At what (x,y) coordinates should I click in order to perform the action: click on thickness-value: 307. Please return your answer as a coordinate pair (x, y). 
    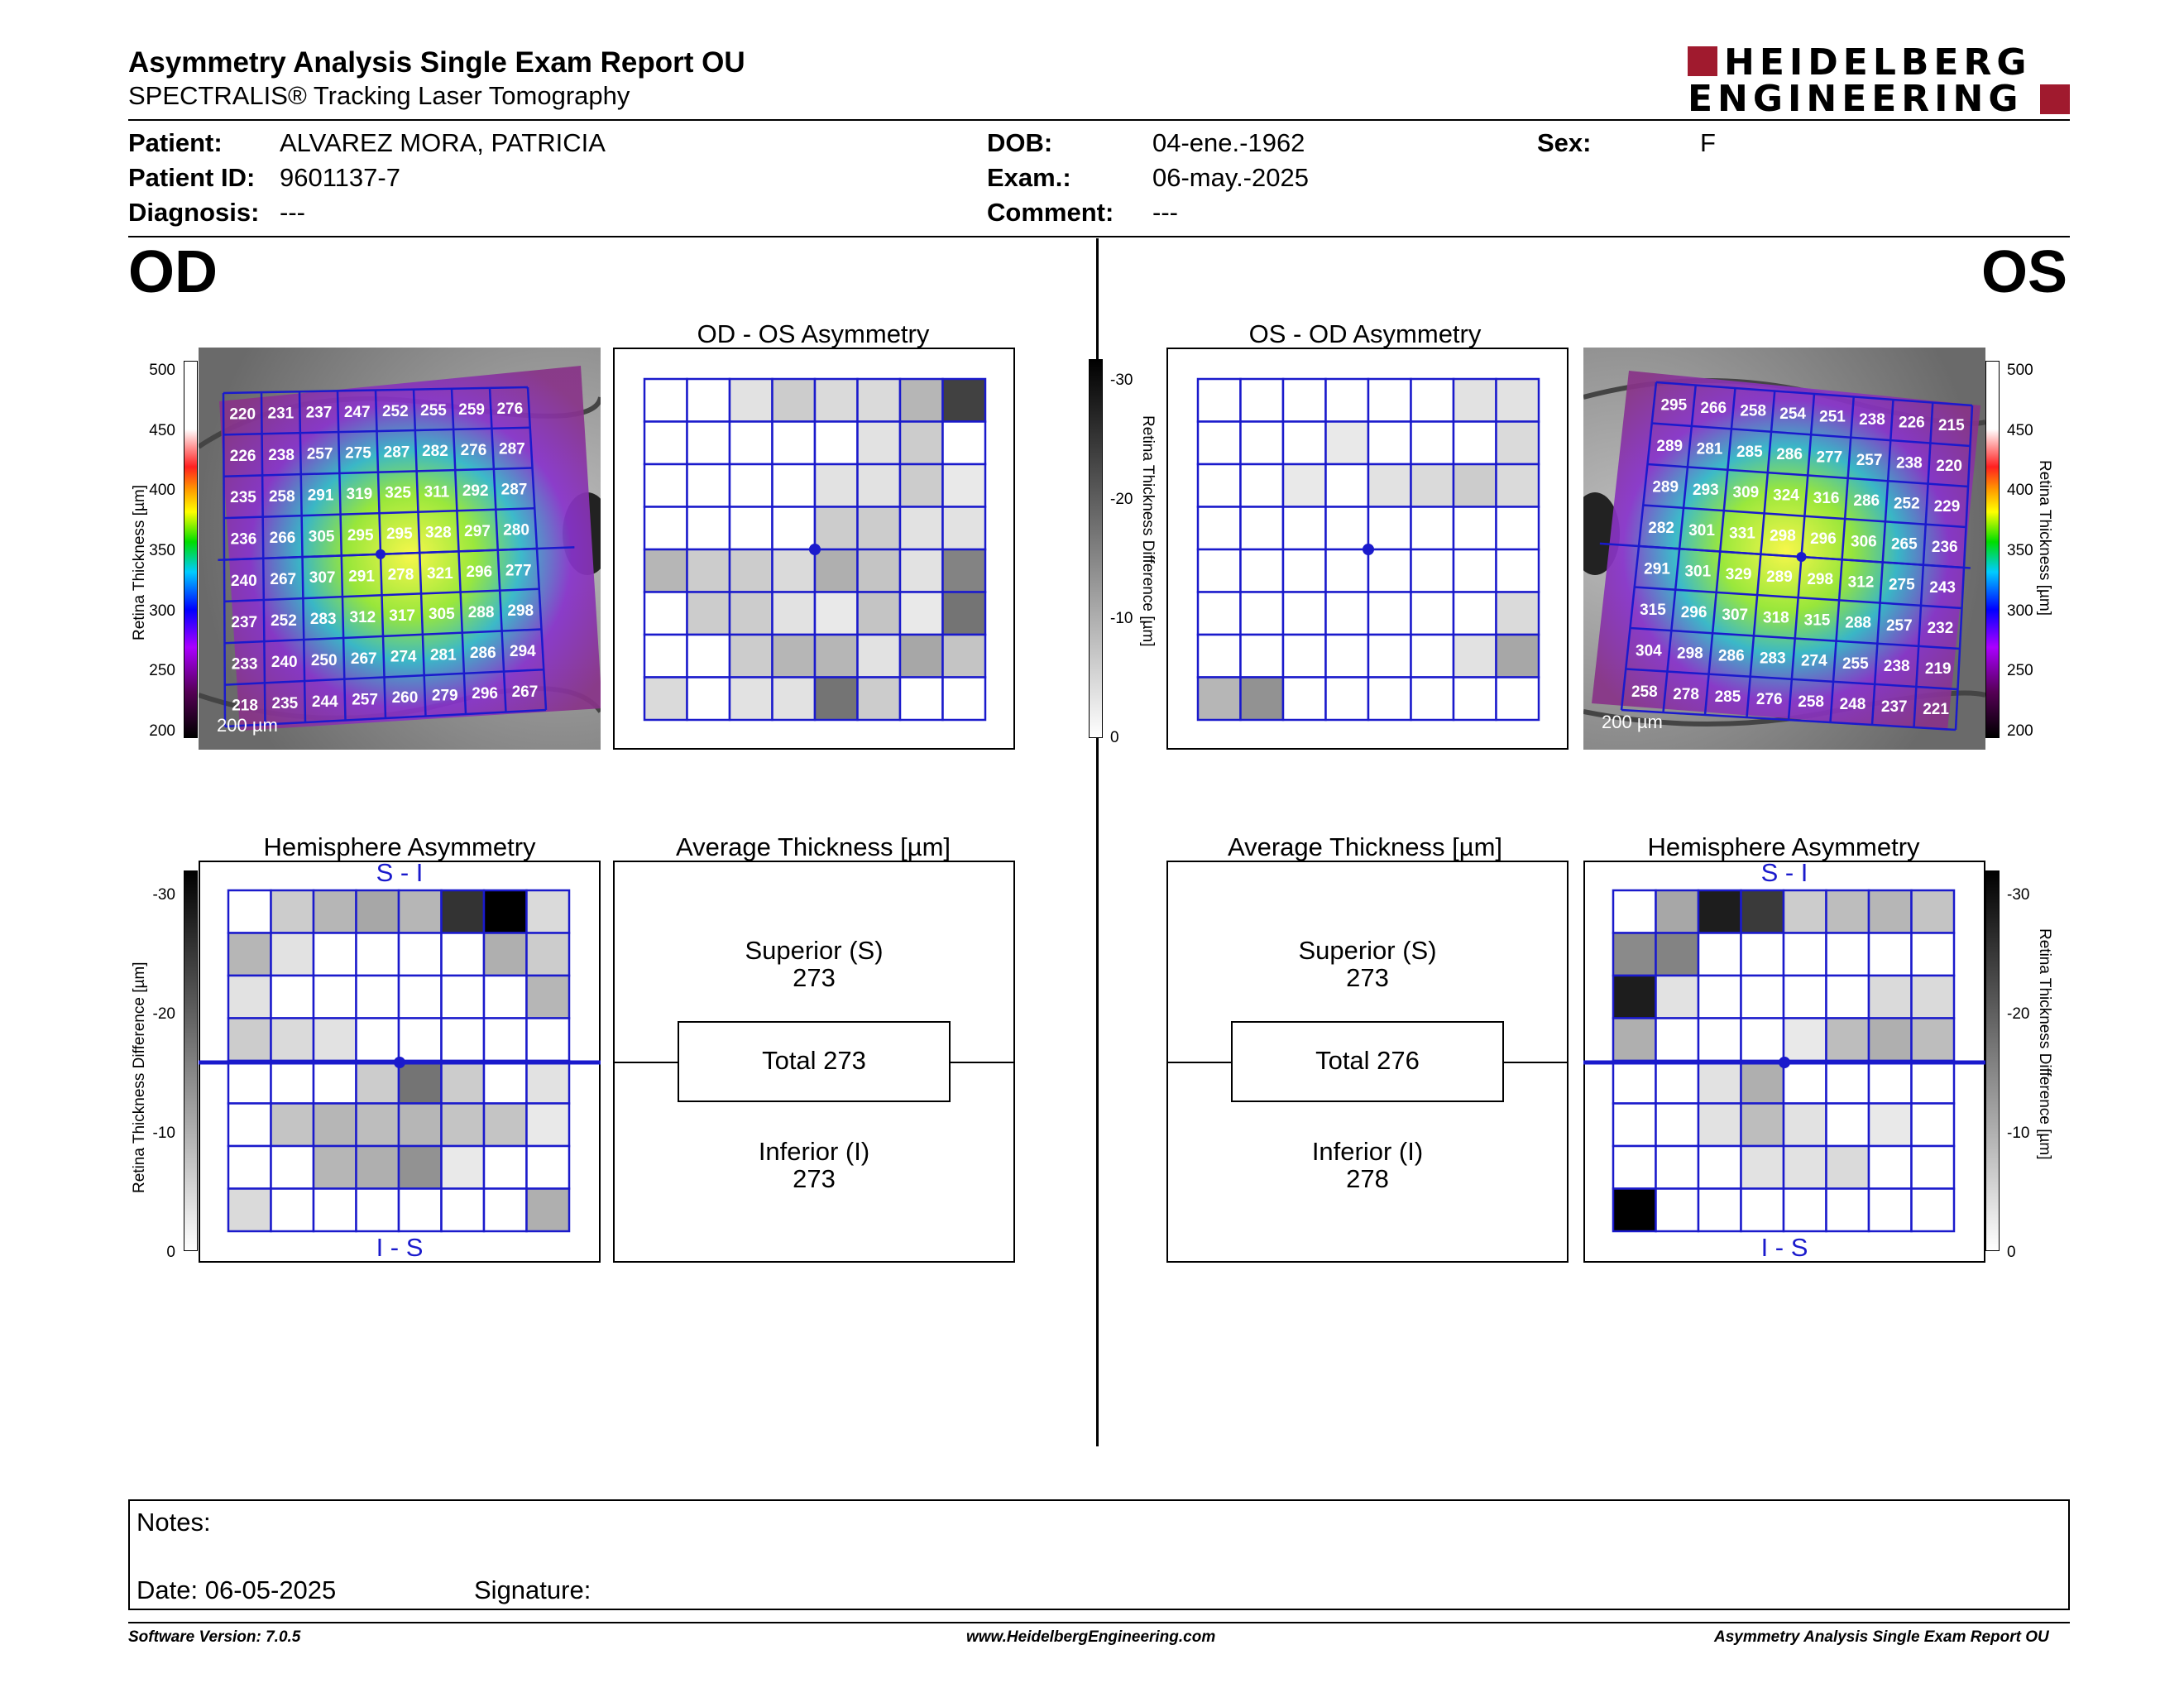
    Looking at the image, I should click on (1735, 615).